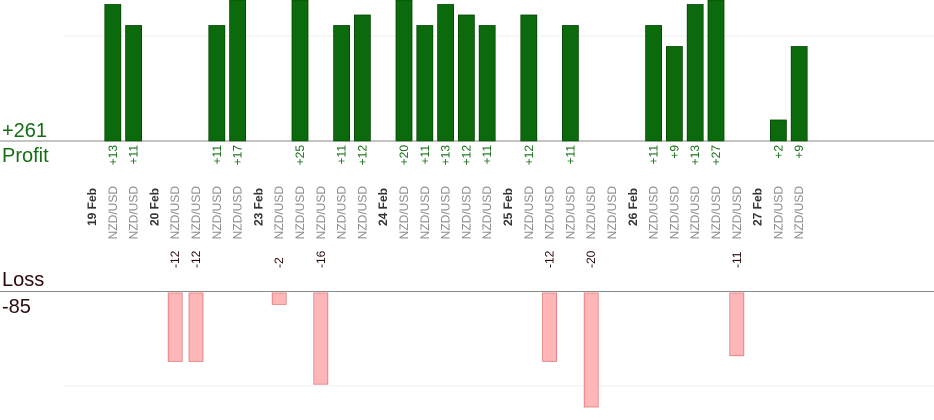  What do you see at coordinates (778, 152) in the screenshot?
I see `profit-value-label: +2` at bounding box center [778, 152].